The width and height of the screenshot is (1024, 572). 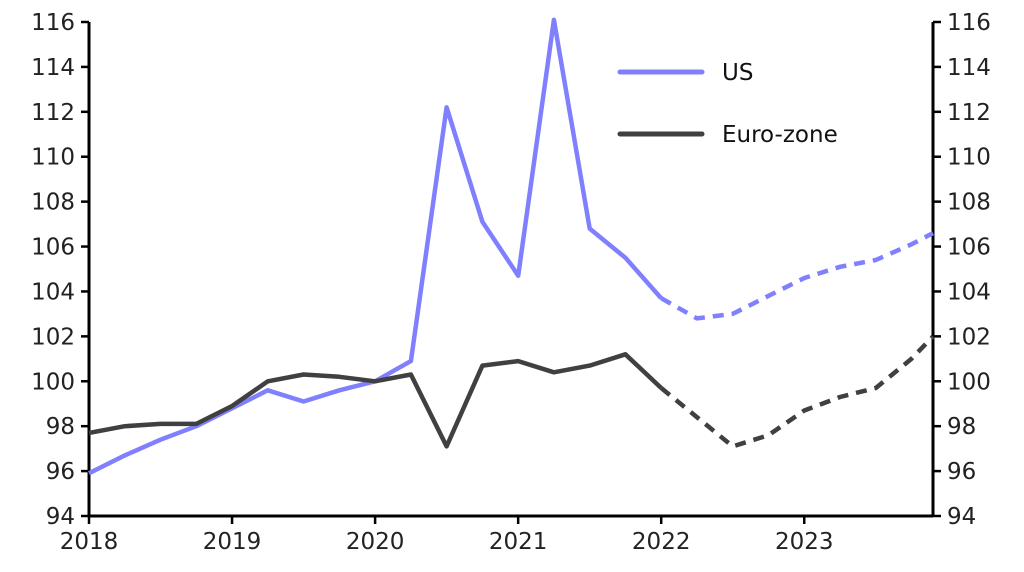 I want to click on x-tick-label: 2019, so click(x=232, y=542).